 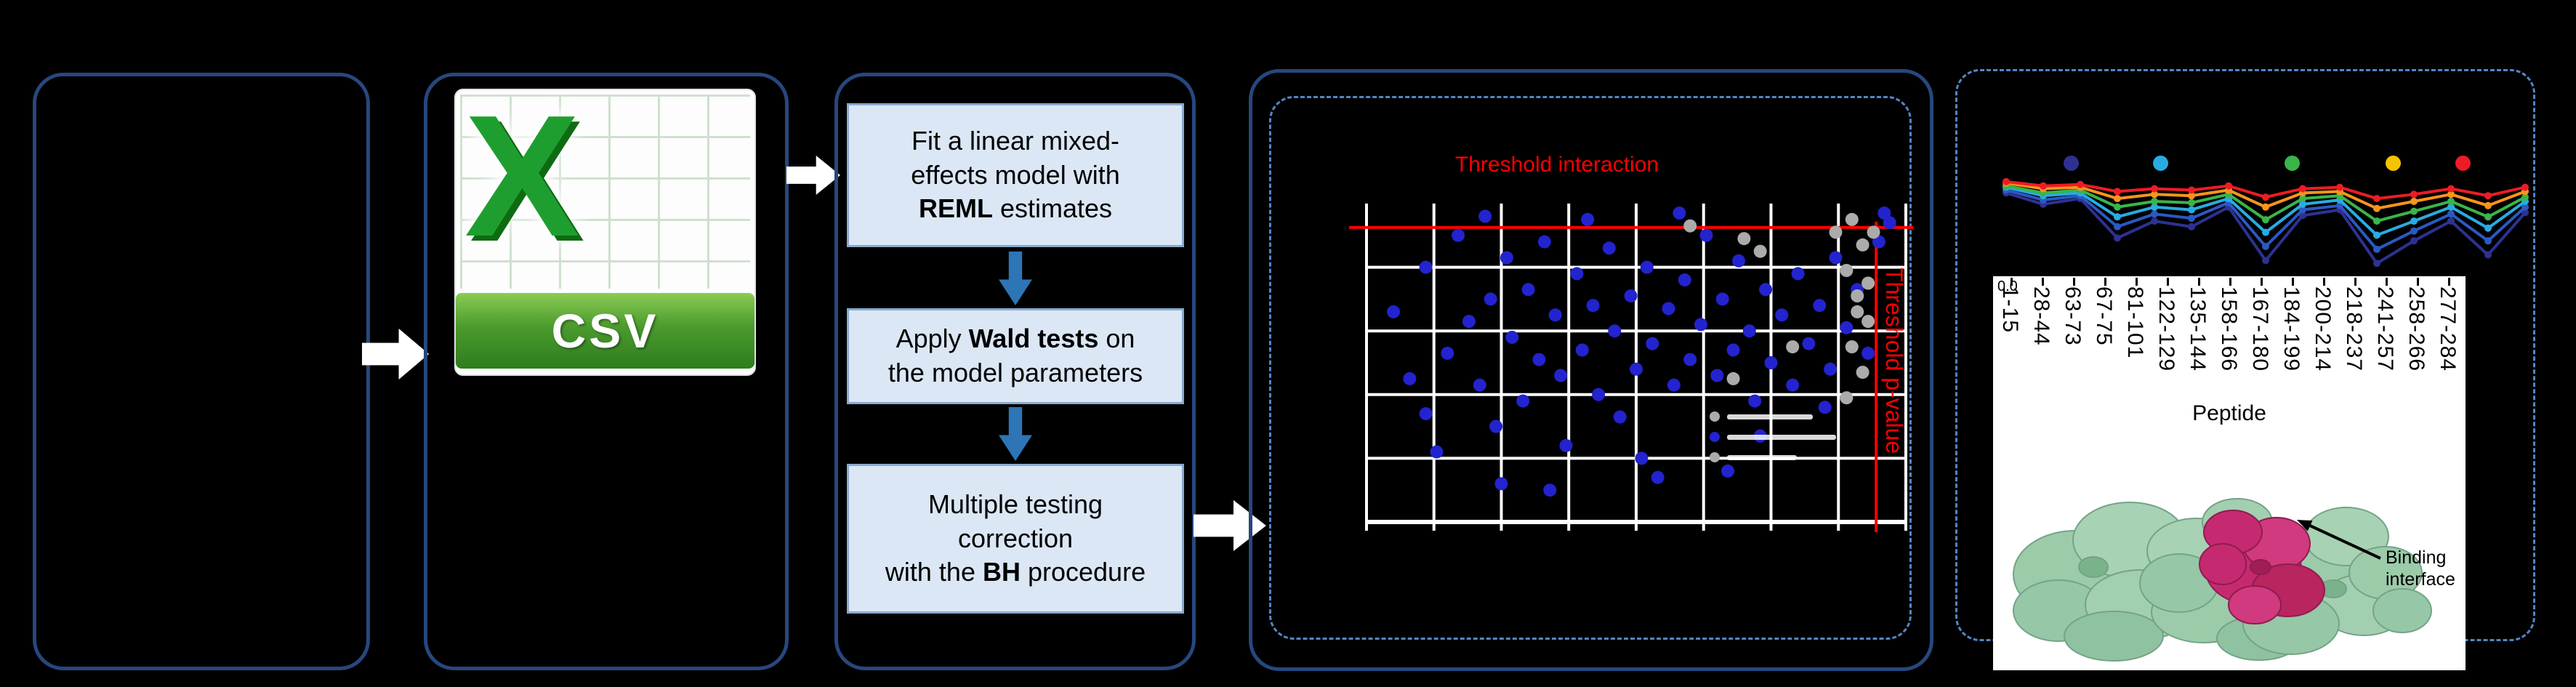 I want to click on step-text-bold: REML, so click(x=955, y=208).